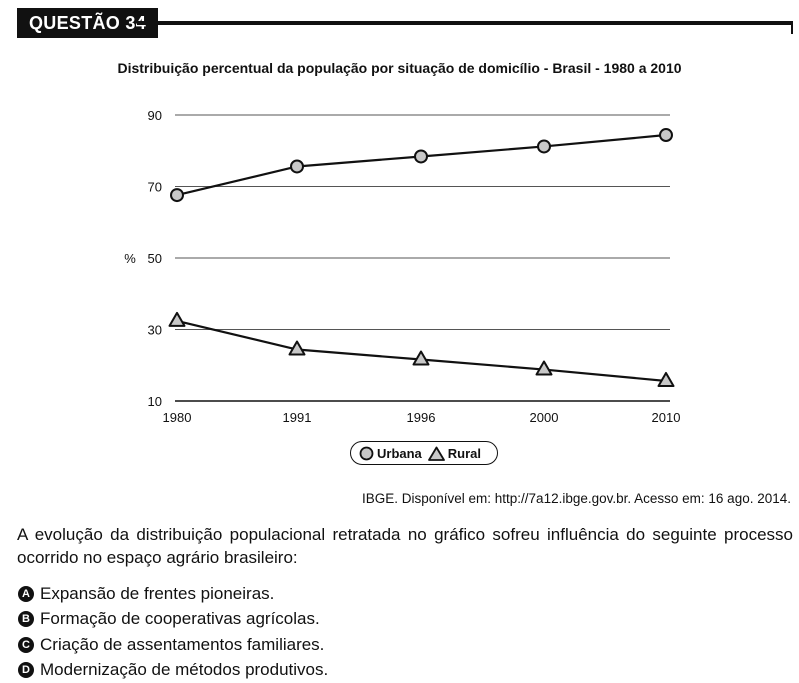 This screenshot has height=683, width=799. Describe the element at coordinates (366, 453) in the screenshot. I see `legend-circle-icon` at that location.